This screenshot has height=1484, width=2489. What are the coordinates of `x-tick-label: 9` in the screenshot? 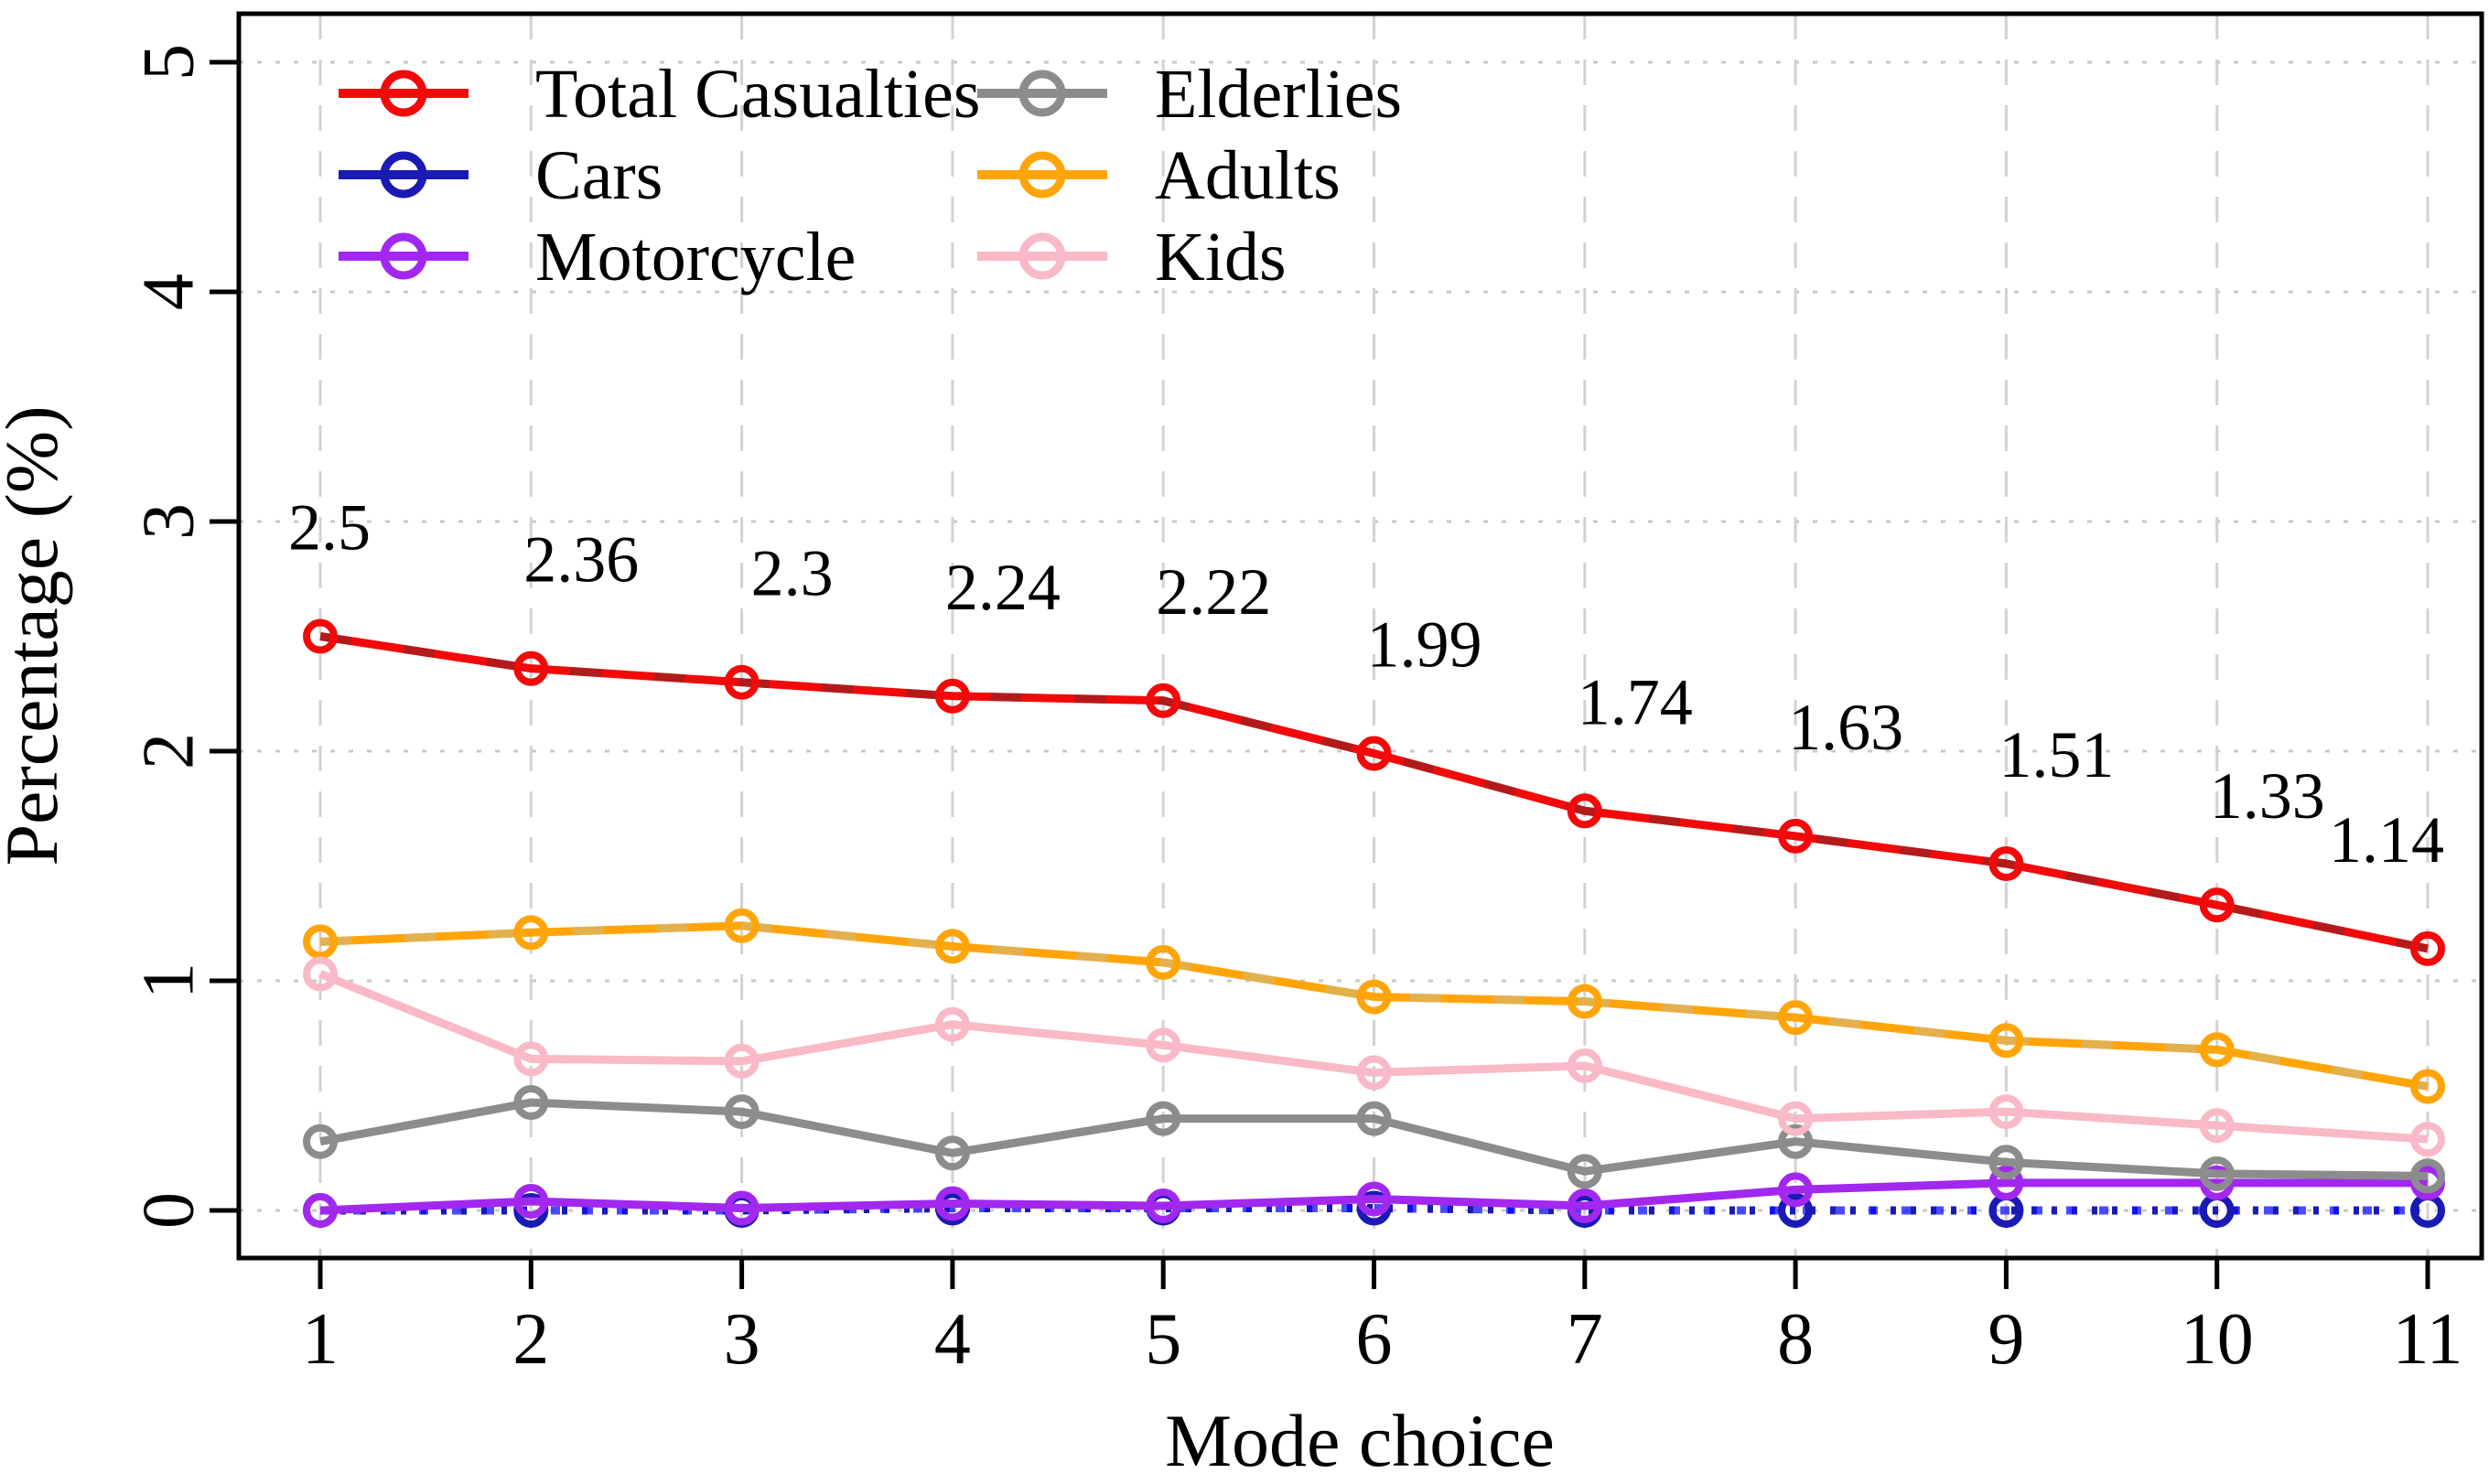 It's located at (2006, 1339).